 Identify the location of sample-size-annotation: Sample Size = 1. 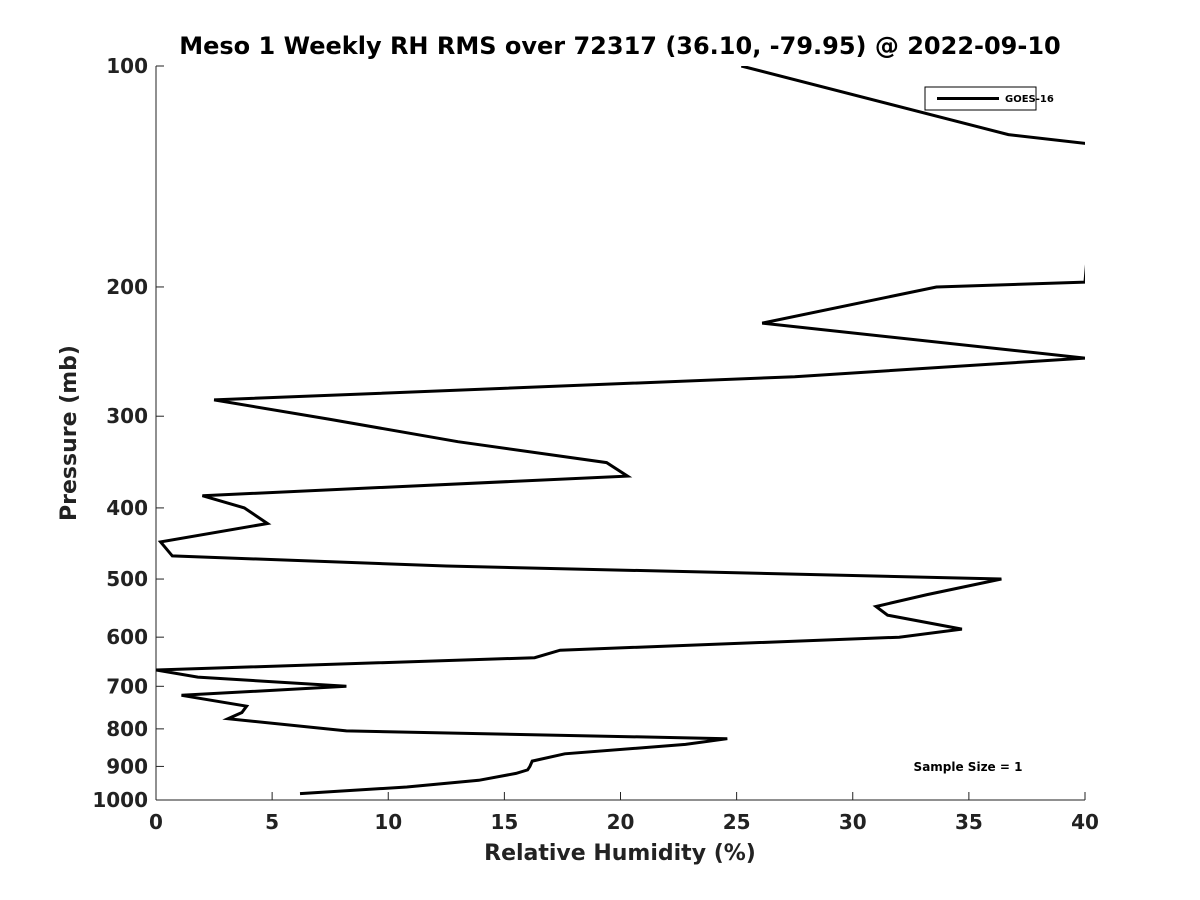
(968, 767).